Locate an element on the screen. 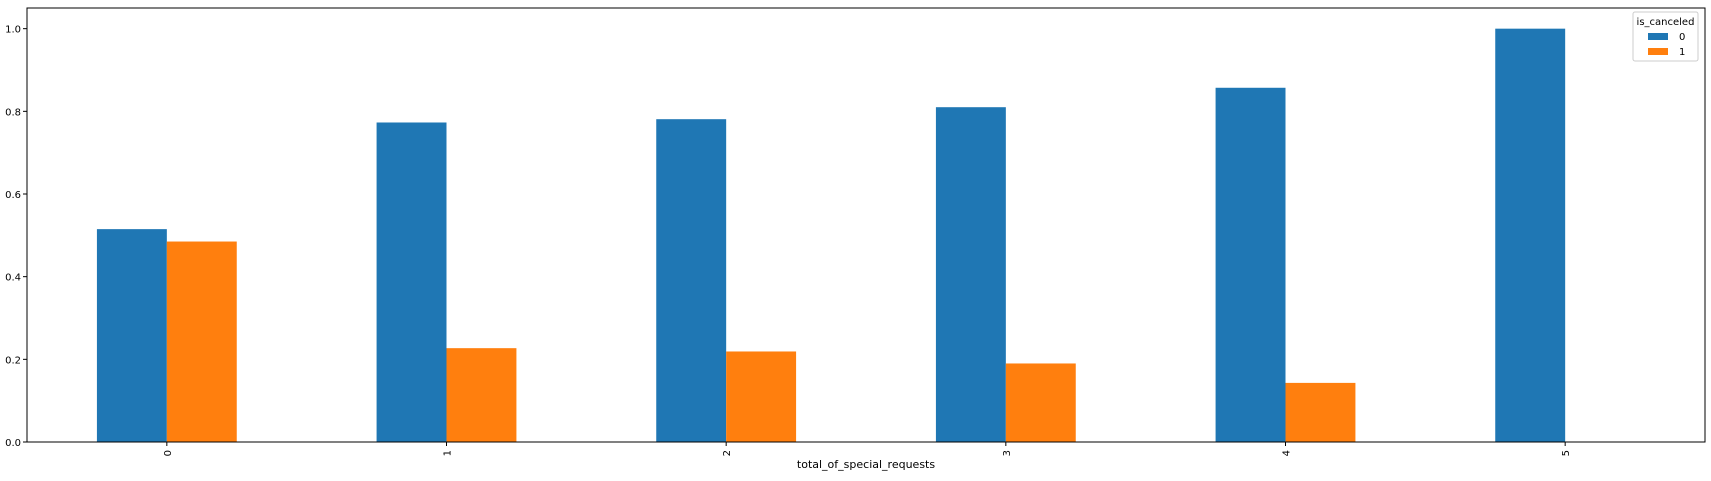 The width and height of the screenshot is (1711, 481). y-tick-label: 0.0 is located at coordinates (13, 443).